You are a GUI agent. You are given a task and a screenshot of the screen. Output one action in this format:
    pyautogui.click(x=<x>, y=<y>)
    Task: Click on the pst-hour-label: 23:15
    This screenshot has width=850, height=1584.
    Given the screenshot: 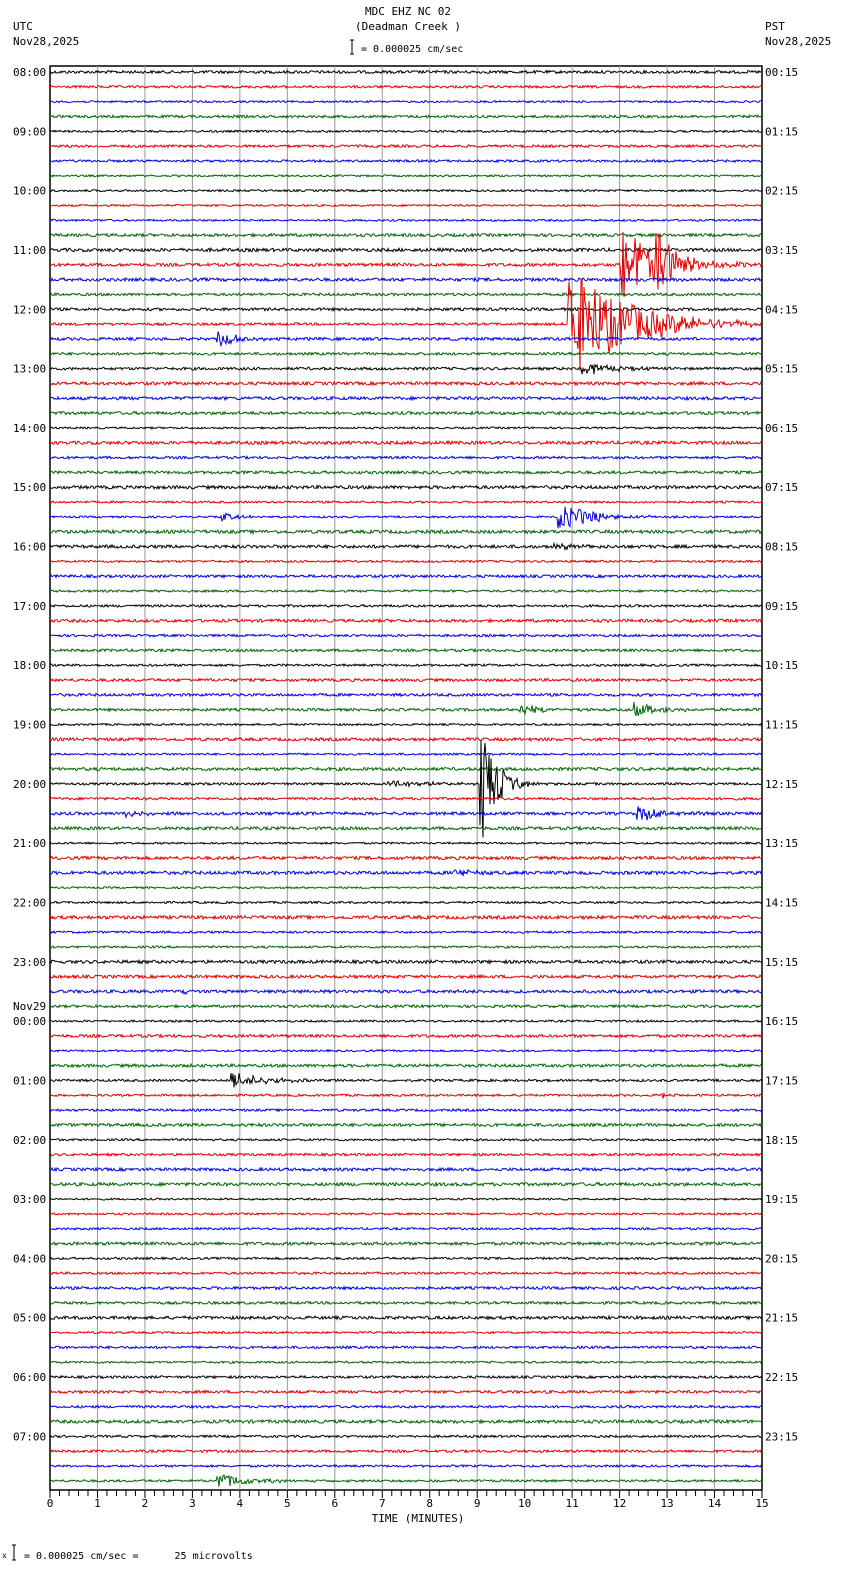 What is the action you would take?
    pyautogui.click(x=781, y=1436)
    